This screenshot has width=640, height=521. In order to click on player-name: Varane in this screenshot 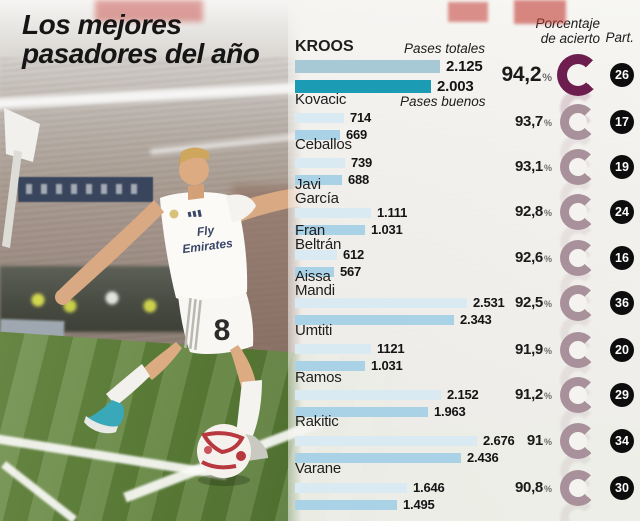, I will do `click(318, 468)`.